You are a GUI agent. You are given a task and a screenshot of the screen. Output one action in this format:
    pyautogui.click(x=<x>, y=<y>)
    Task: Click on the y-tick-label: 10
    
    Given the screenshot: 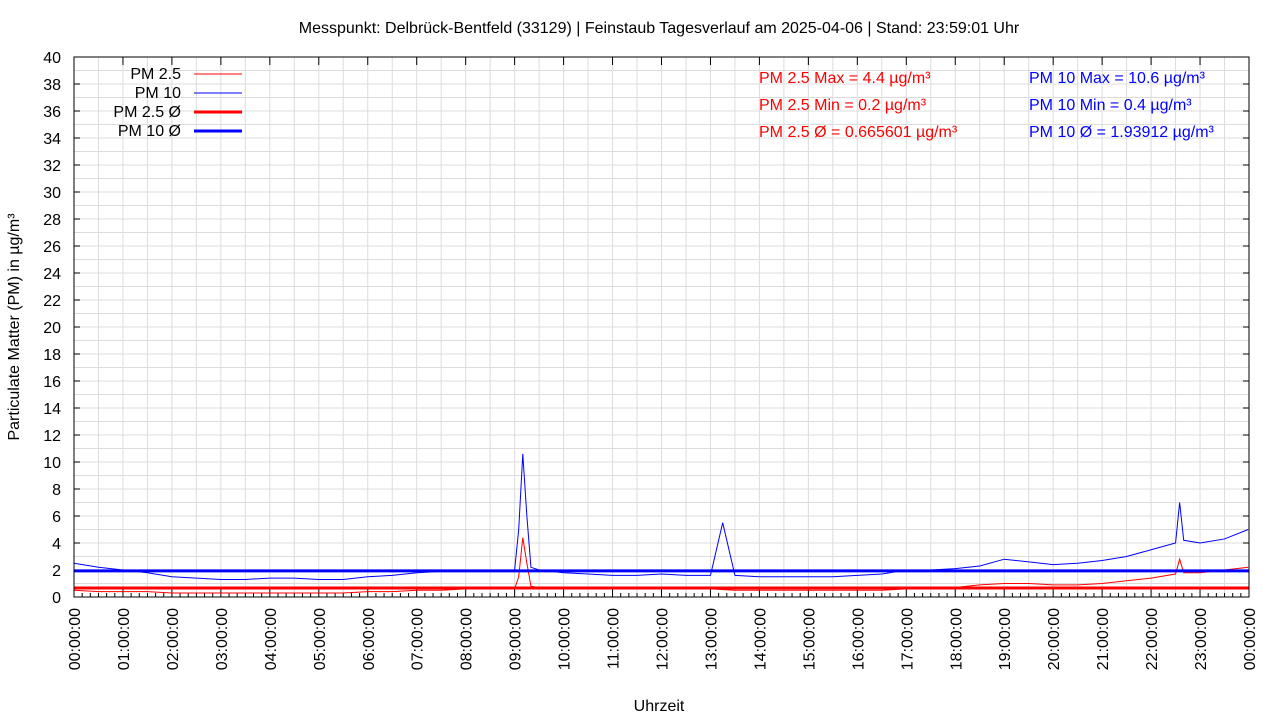 What is the action you would take?
    pyautogui.click(x=52, y=463)
    